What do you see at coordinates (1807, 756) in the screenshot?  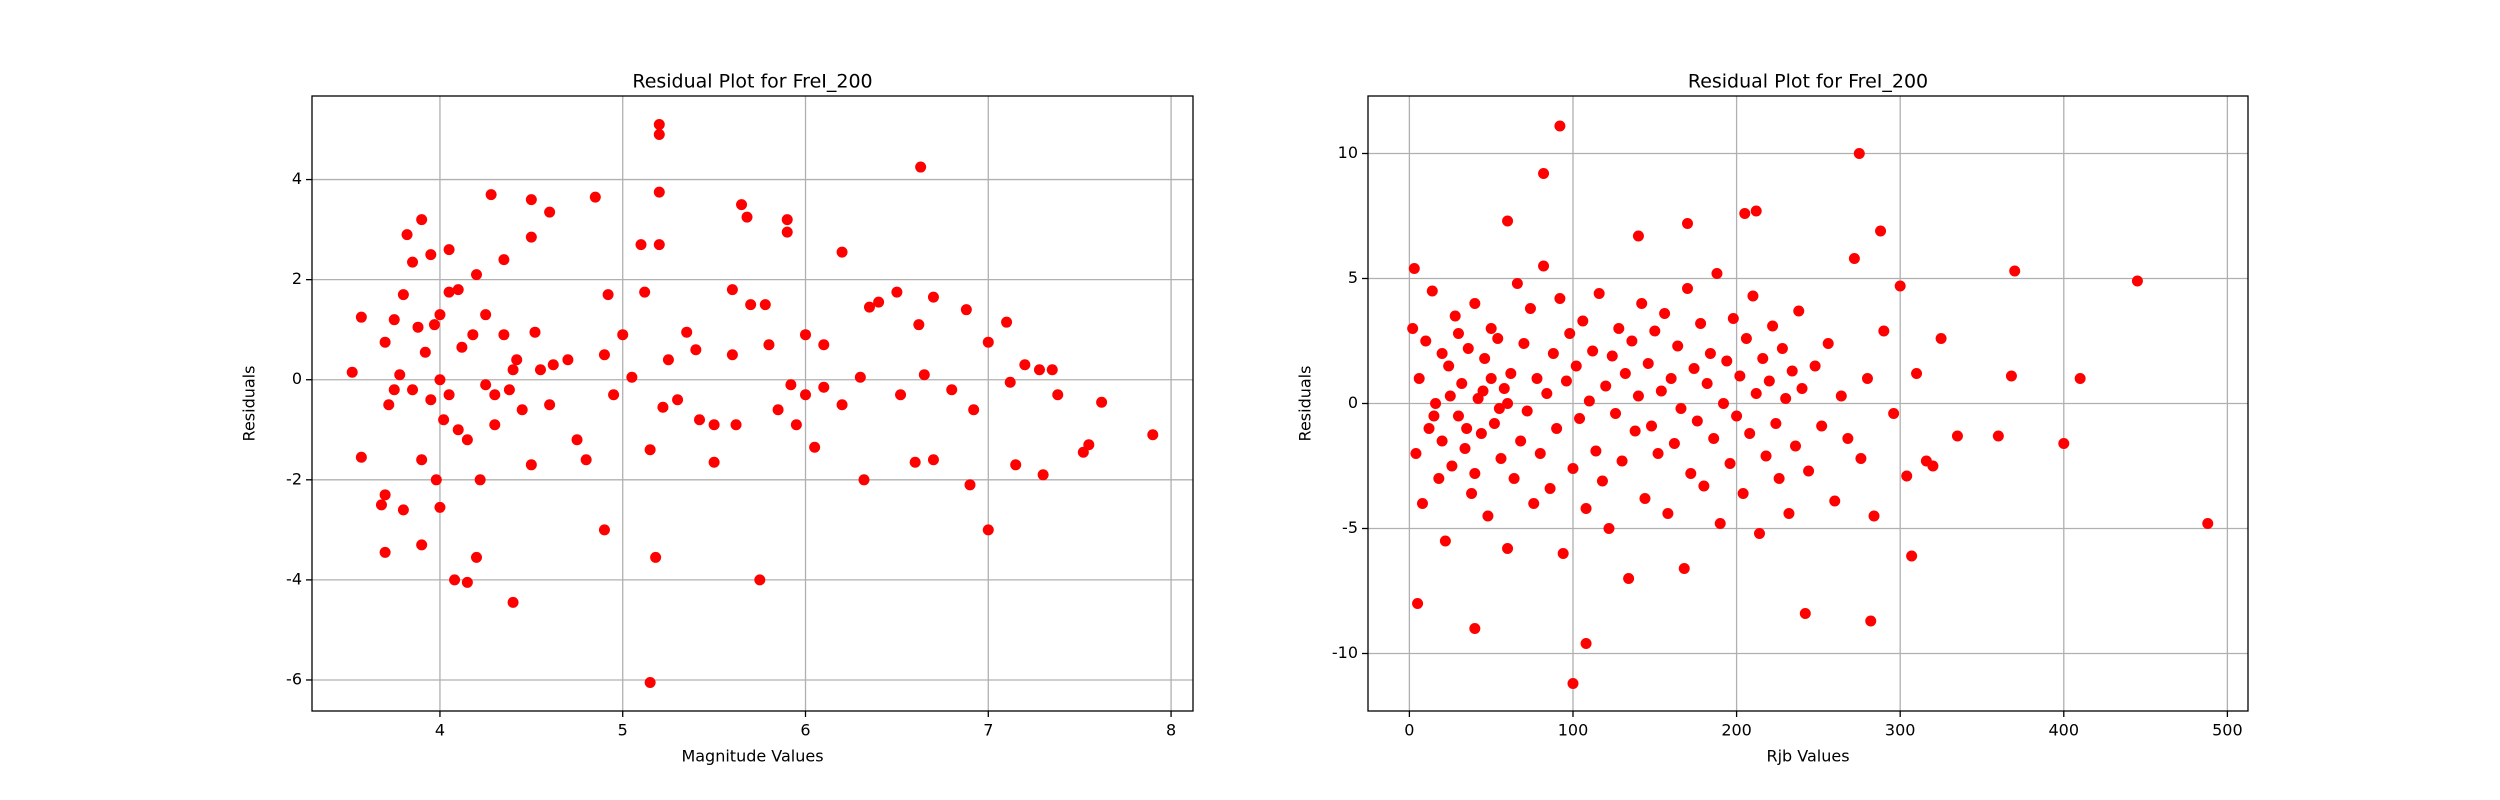 I see `x-axis-label: Rjb Values` at bounding box center [1807, 756].